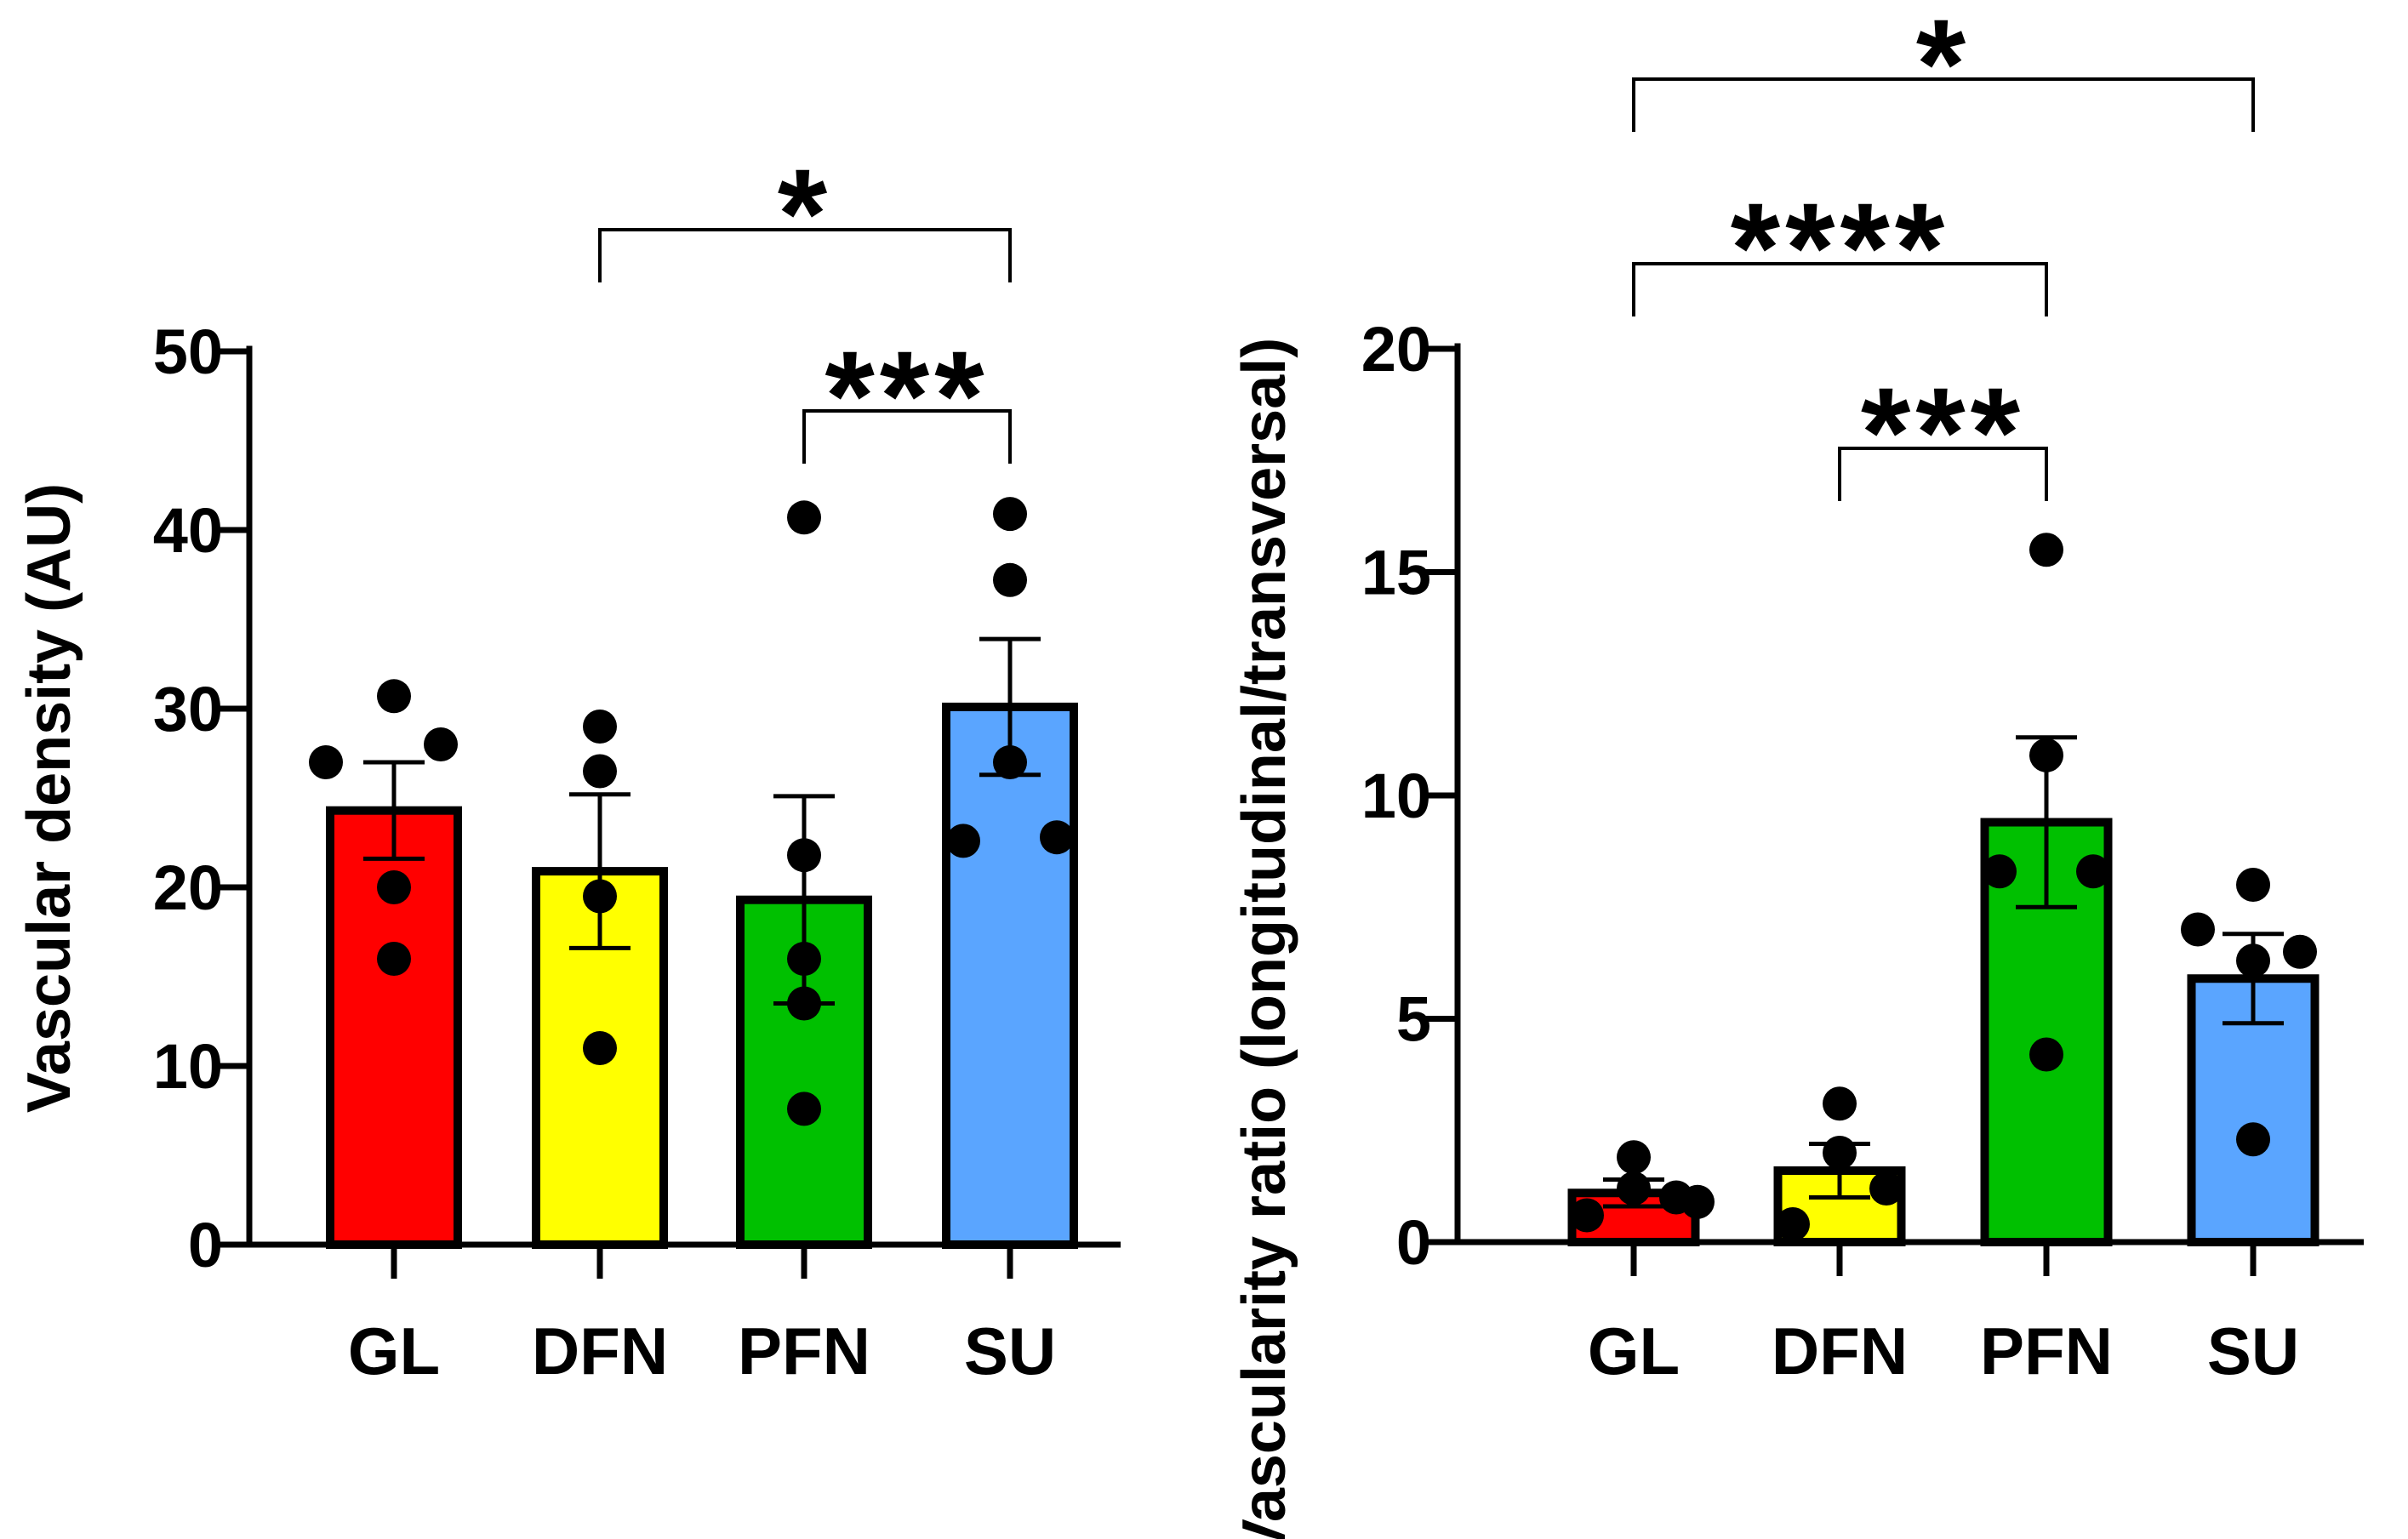 Image resolution: width=2408 pixels, height=1539 pixels. What do you see at coordinates (1396, 573) in the screenshot?
I see `y-tick-label: 15` at bounding box center [1396, 573].